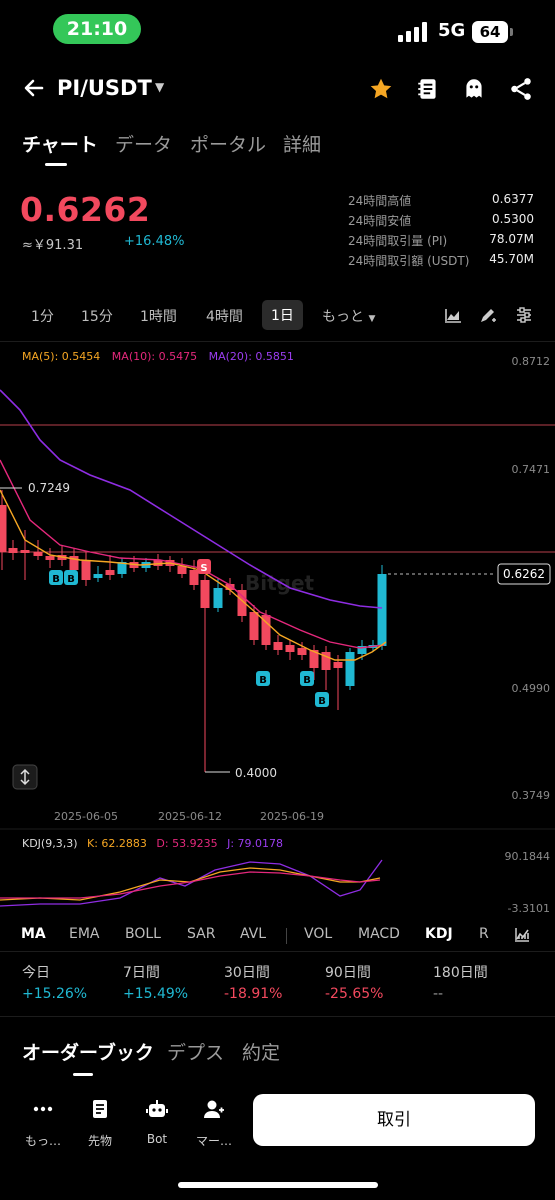 The height and width of the screenshot is (1200, 555). What do you see at coordinates (88, 1053) in the screenshot?
I see `tab-orderbook: オーダーブック` at bounding box center [88, 1053].